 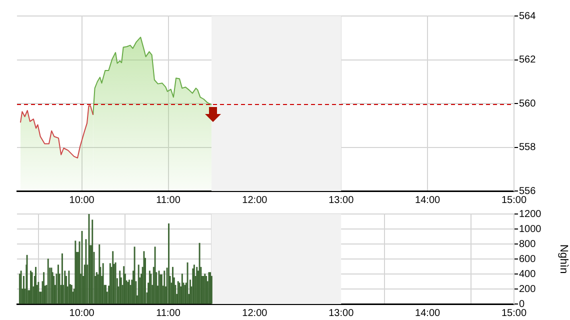 What do you see at coordinates (527, 191) in the screenshot?
I see `y-tick-label: 556` at bounding box center [527, 191].